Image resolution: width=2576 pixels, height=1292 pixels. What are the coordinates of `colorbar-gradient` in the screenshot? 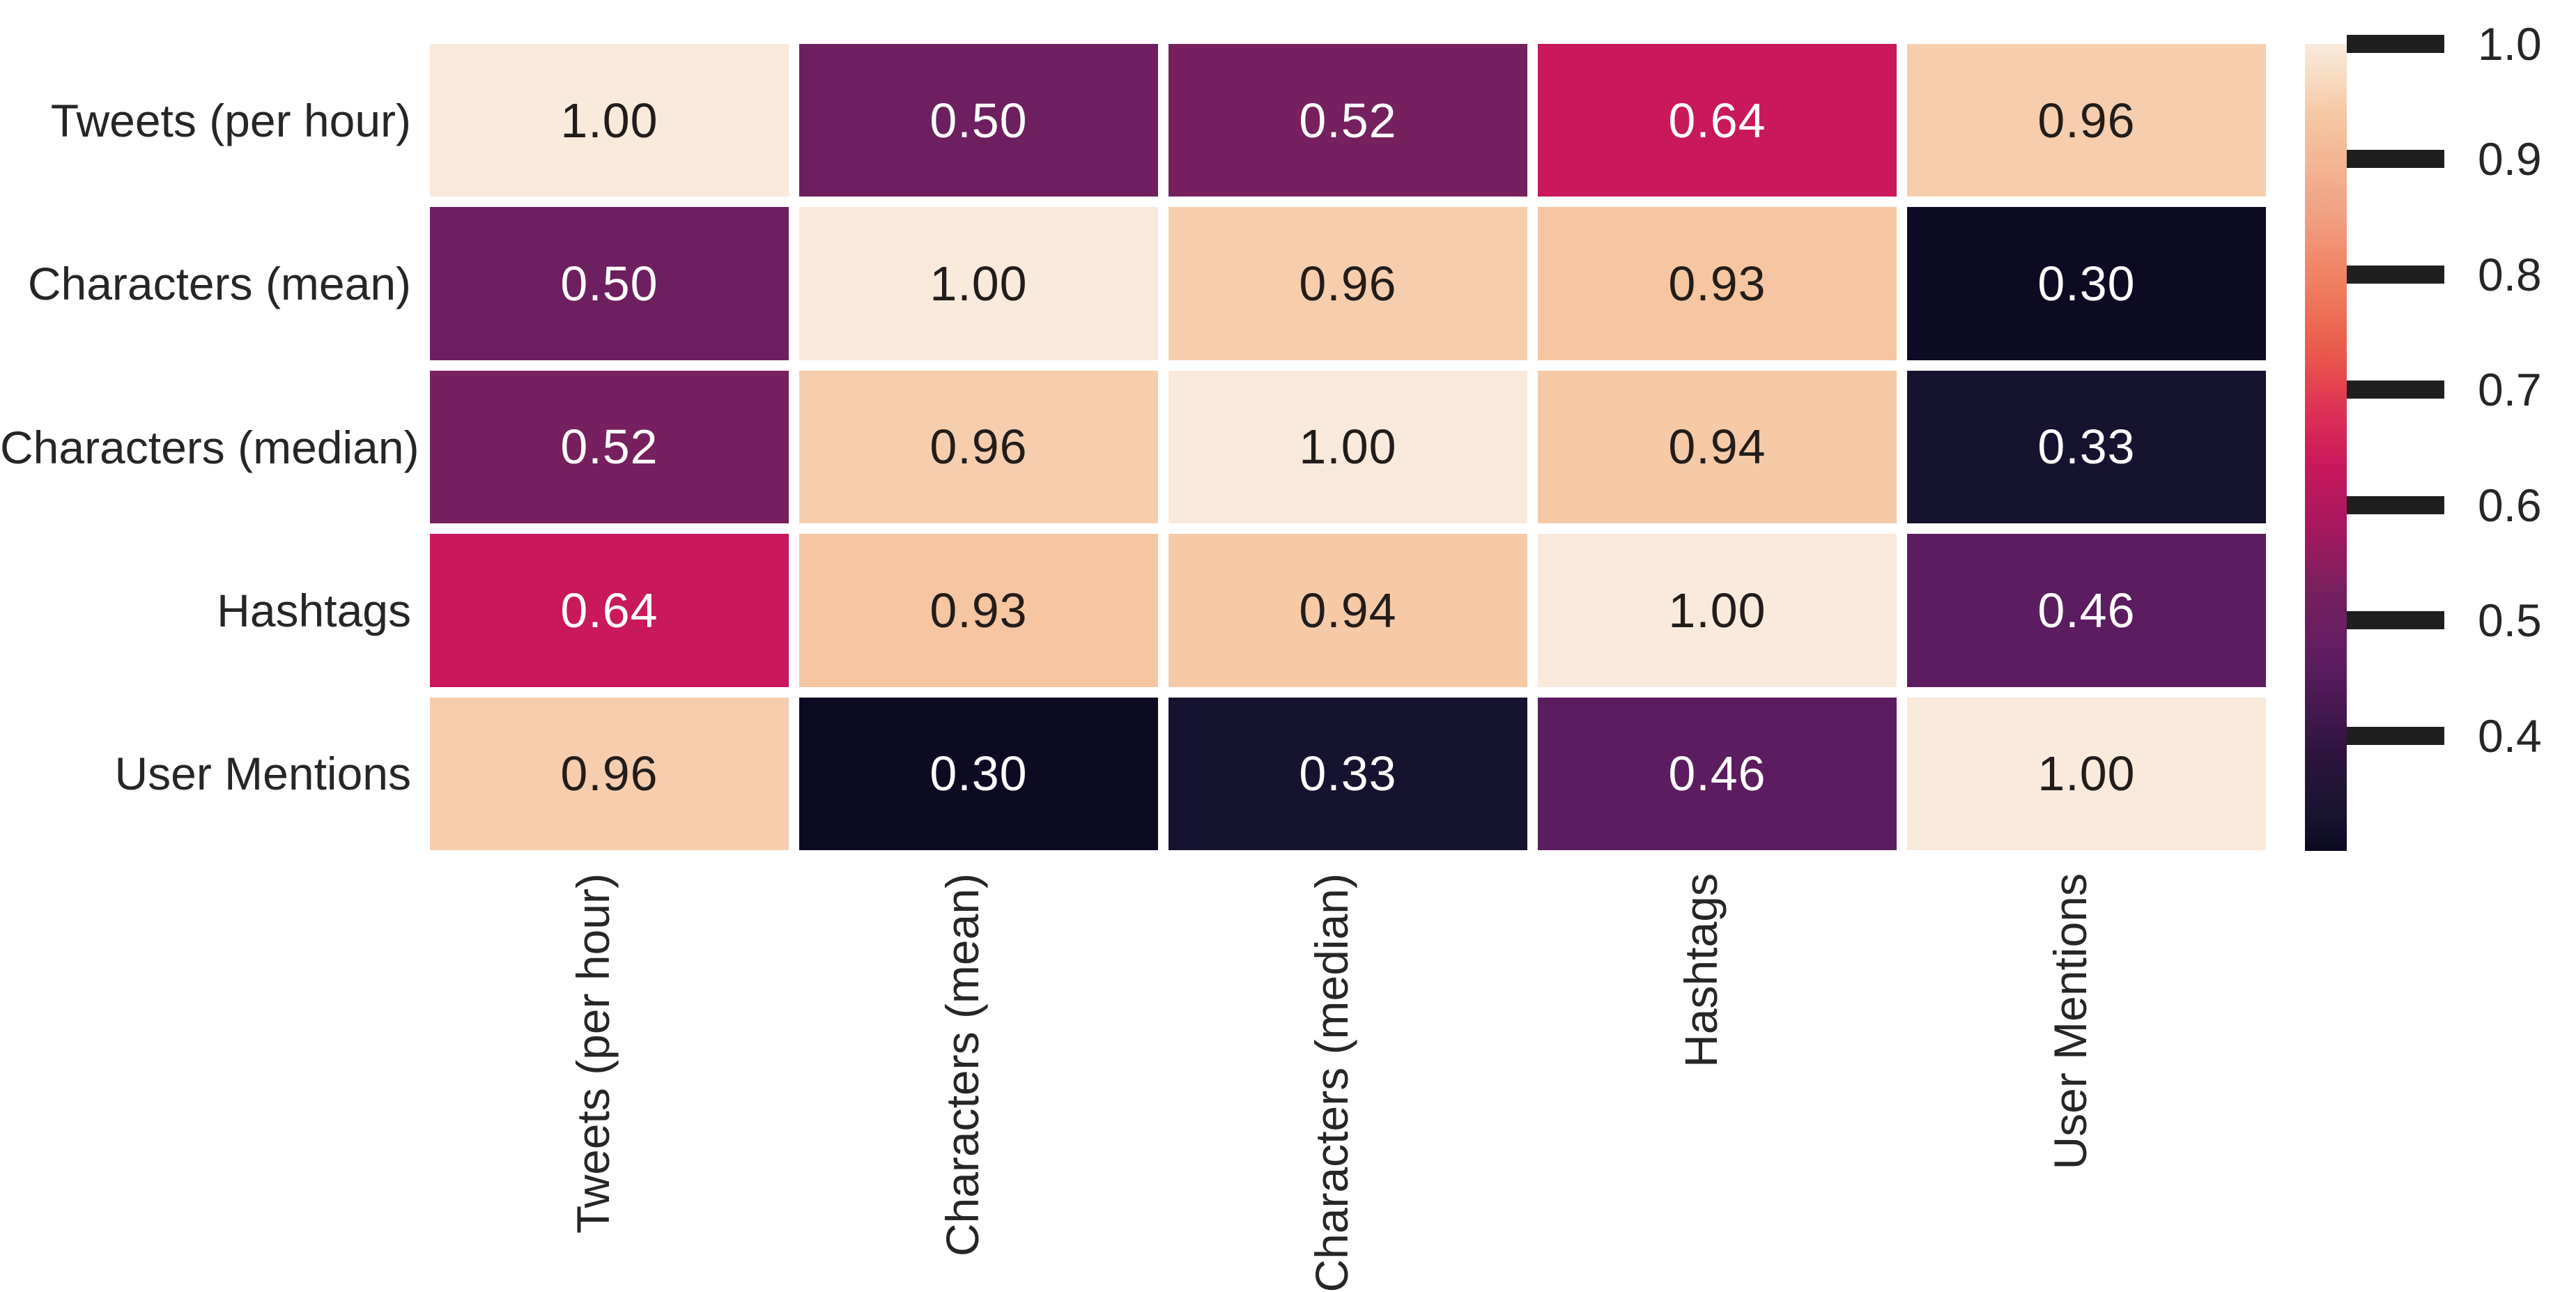 It's located at (2326, 447).